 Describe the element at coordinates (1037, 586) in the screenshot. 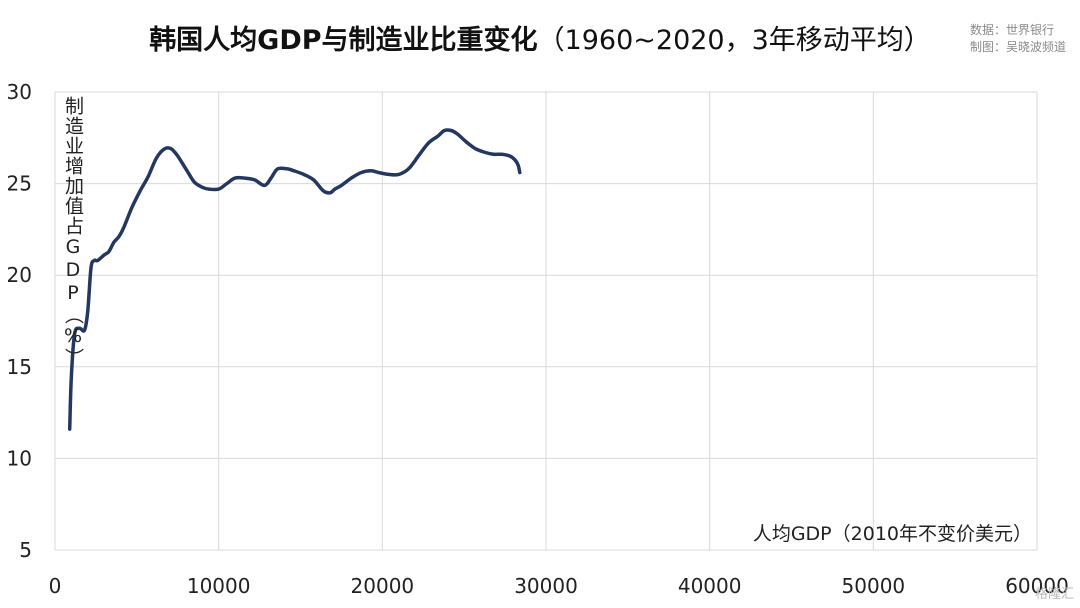

I see `x-tick-label: 60000` at that location.